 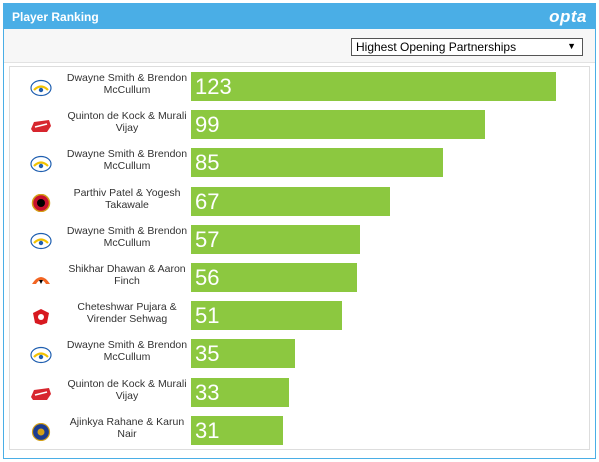 What do you see at coordinates (207, 163) in the screenshot?
I see `partnership-runs-value: 85` at bounding box center [207, 163].